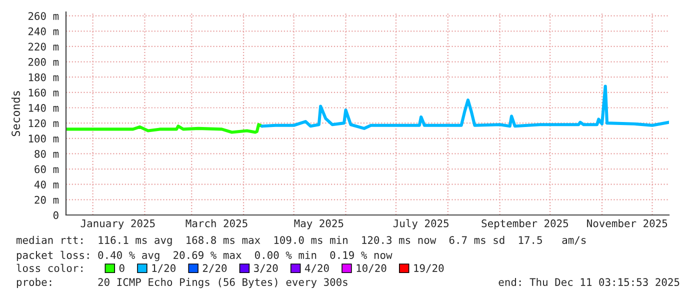  What do you see at coordinates (371, 268) in the screenshot?
I see `legend-label: 10/20` at bounding box center [371, 268].